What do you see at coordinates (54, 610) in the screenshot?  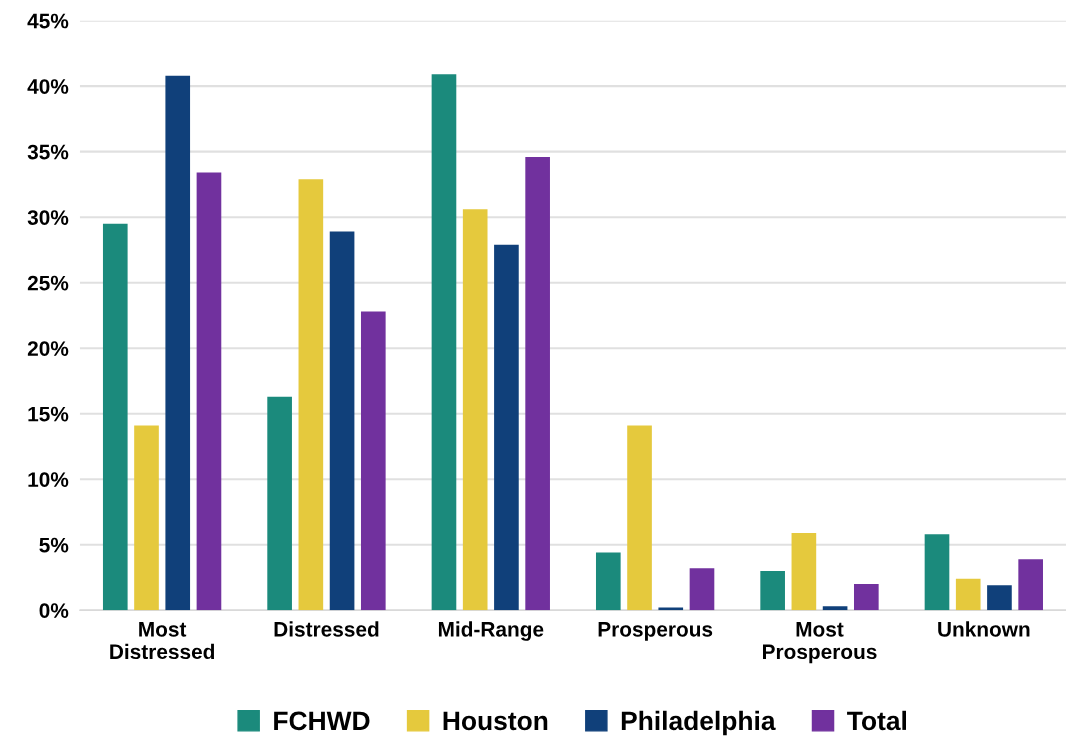 I see `y-tick-label: 0%` at bounding box center [54, 610].